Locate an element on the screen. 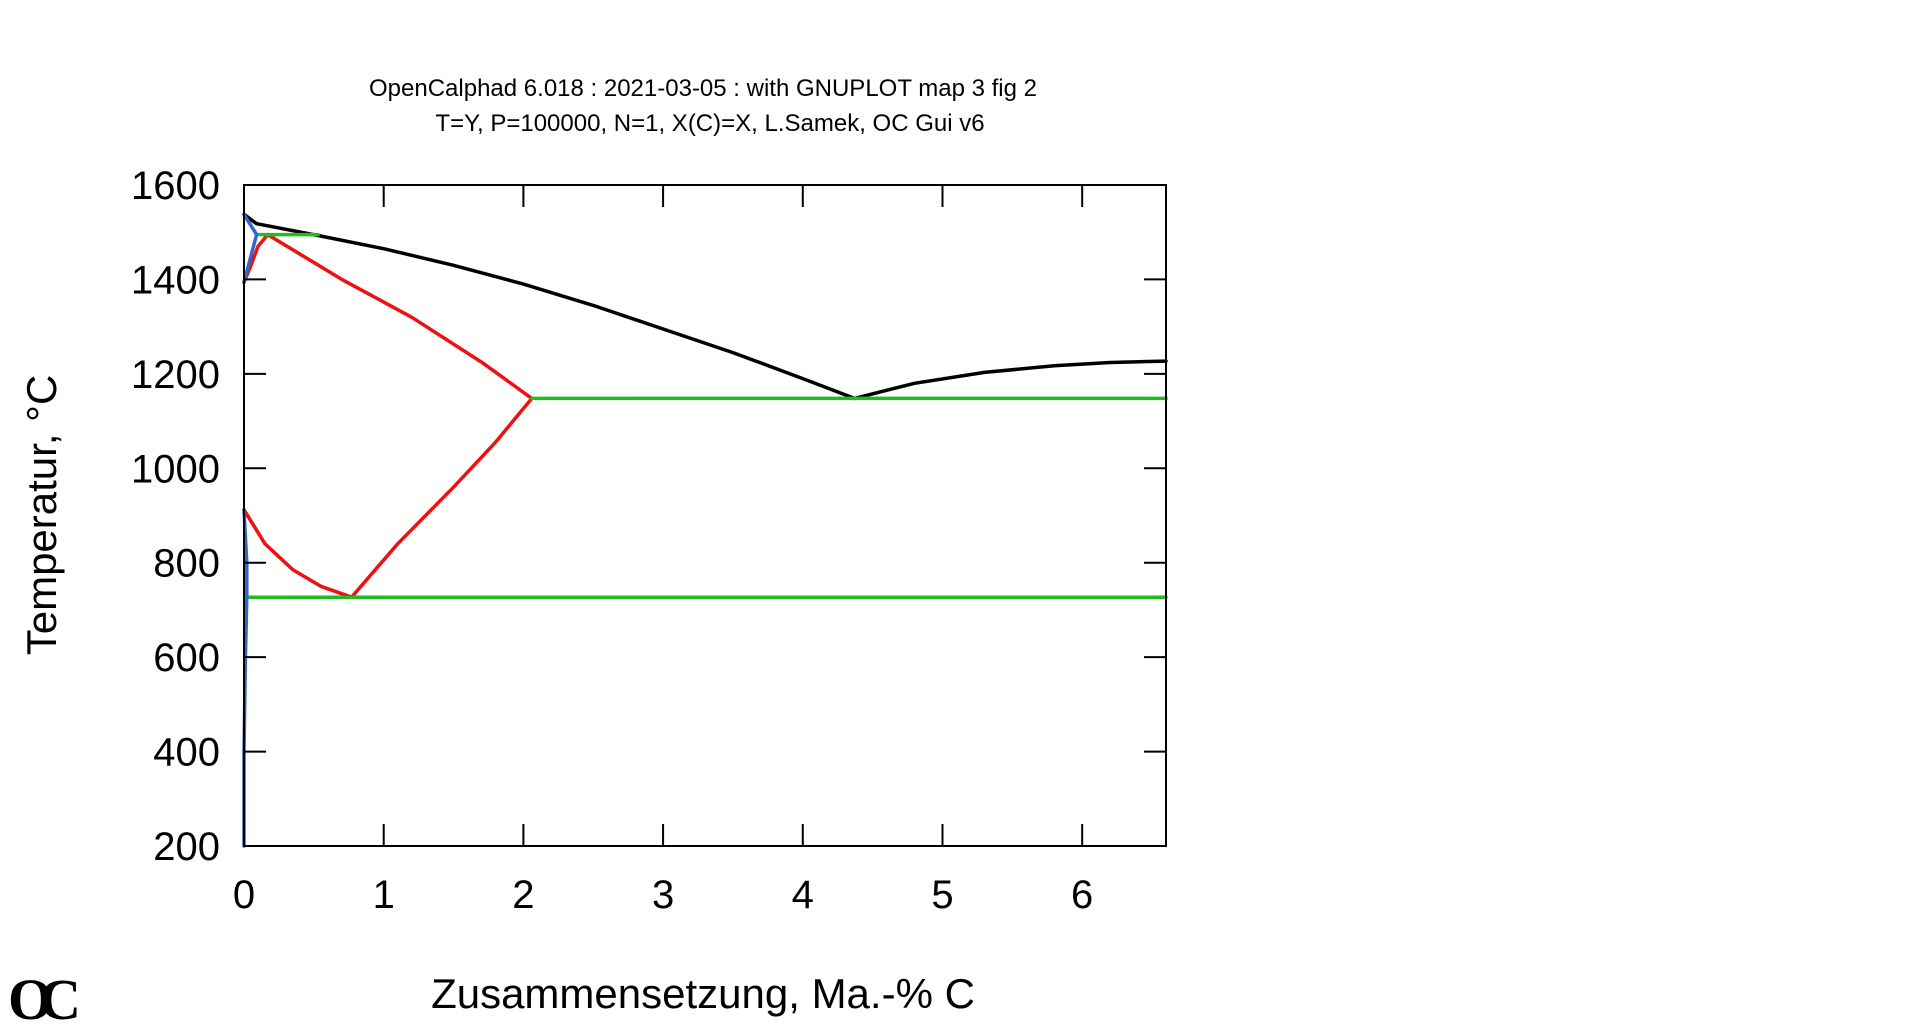 This screenshot has width=1920, height=1024. x-tick-label: 1 is located at coordinates (384, 895).